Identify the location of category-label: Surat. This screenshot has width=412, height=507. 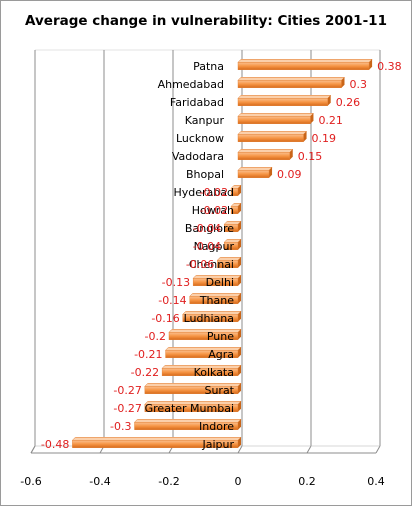
(219, 390).